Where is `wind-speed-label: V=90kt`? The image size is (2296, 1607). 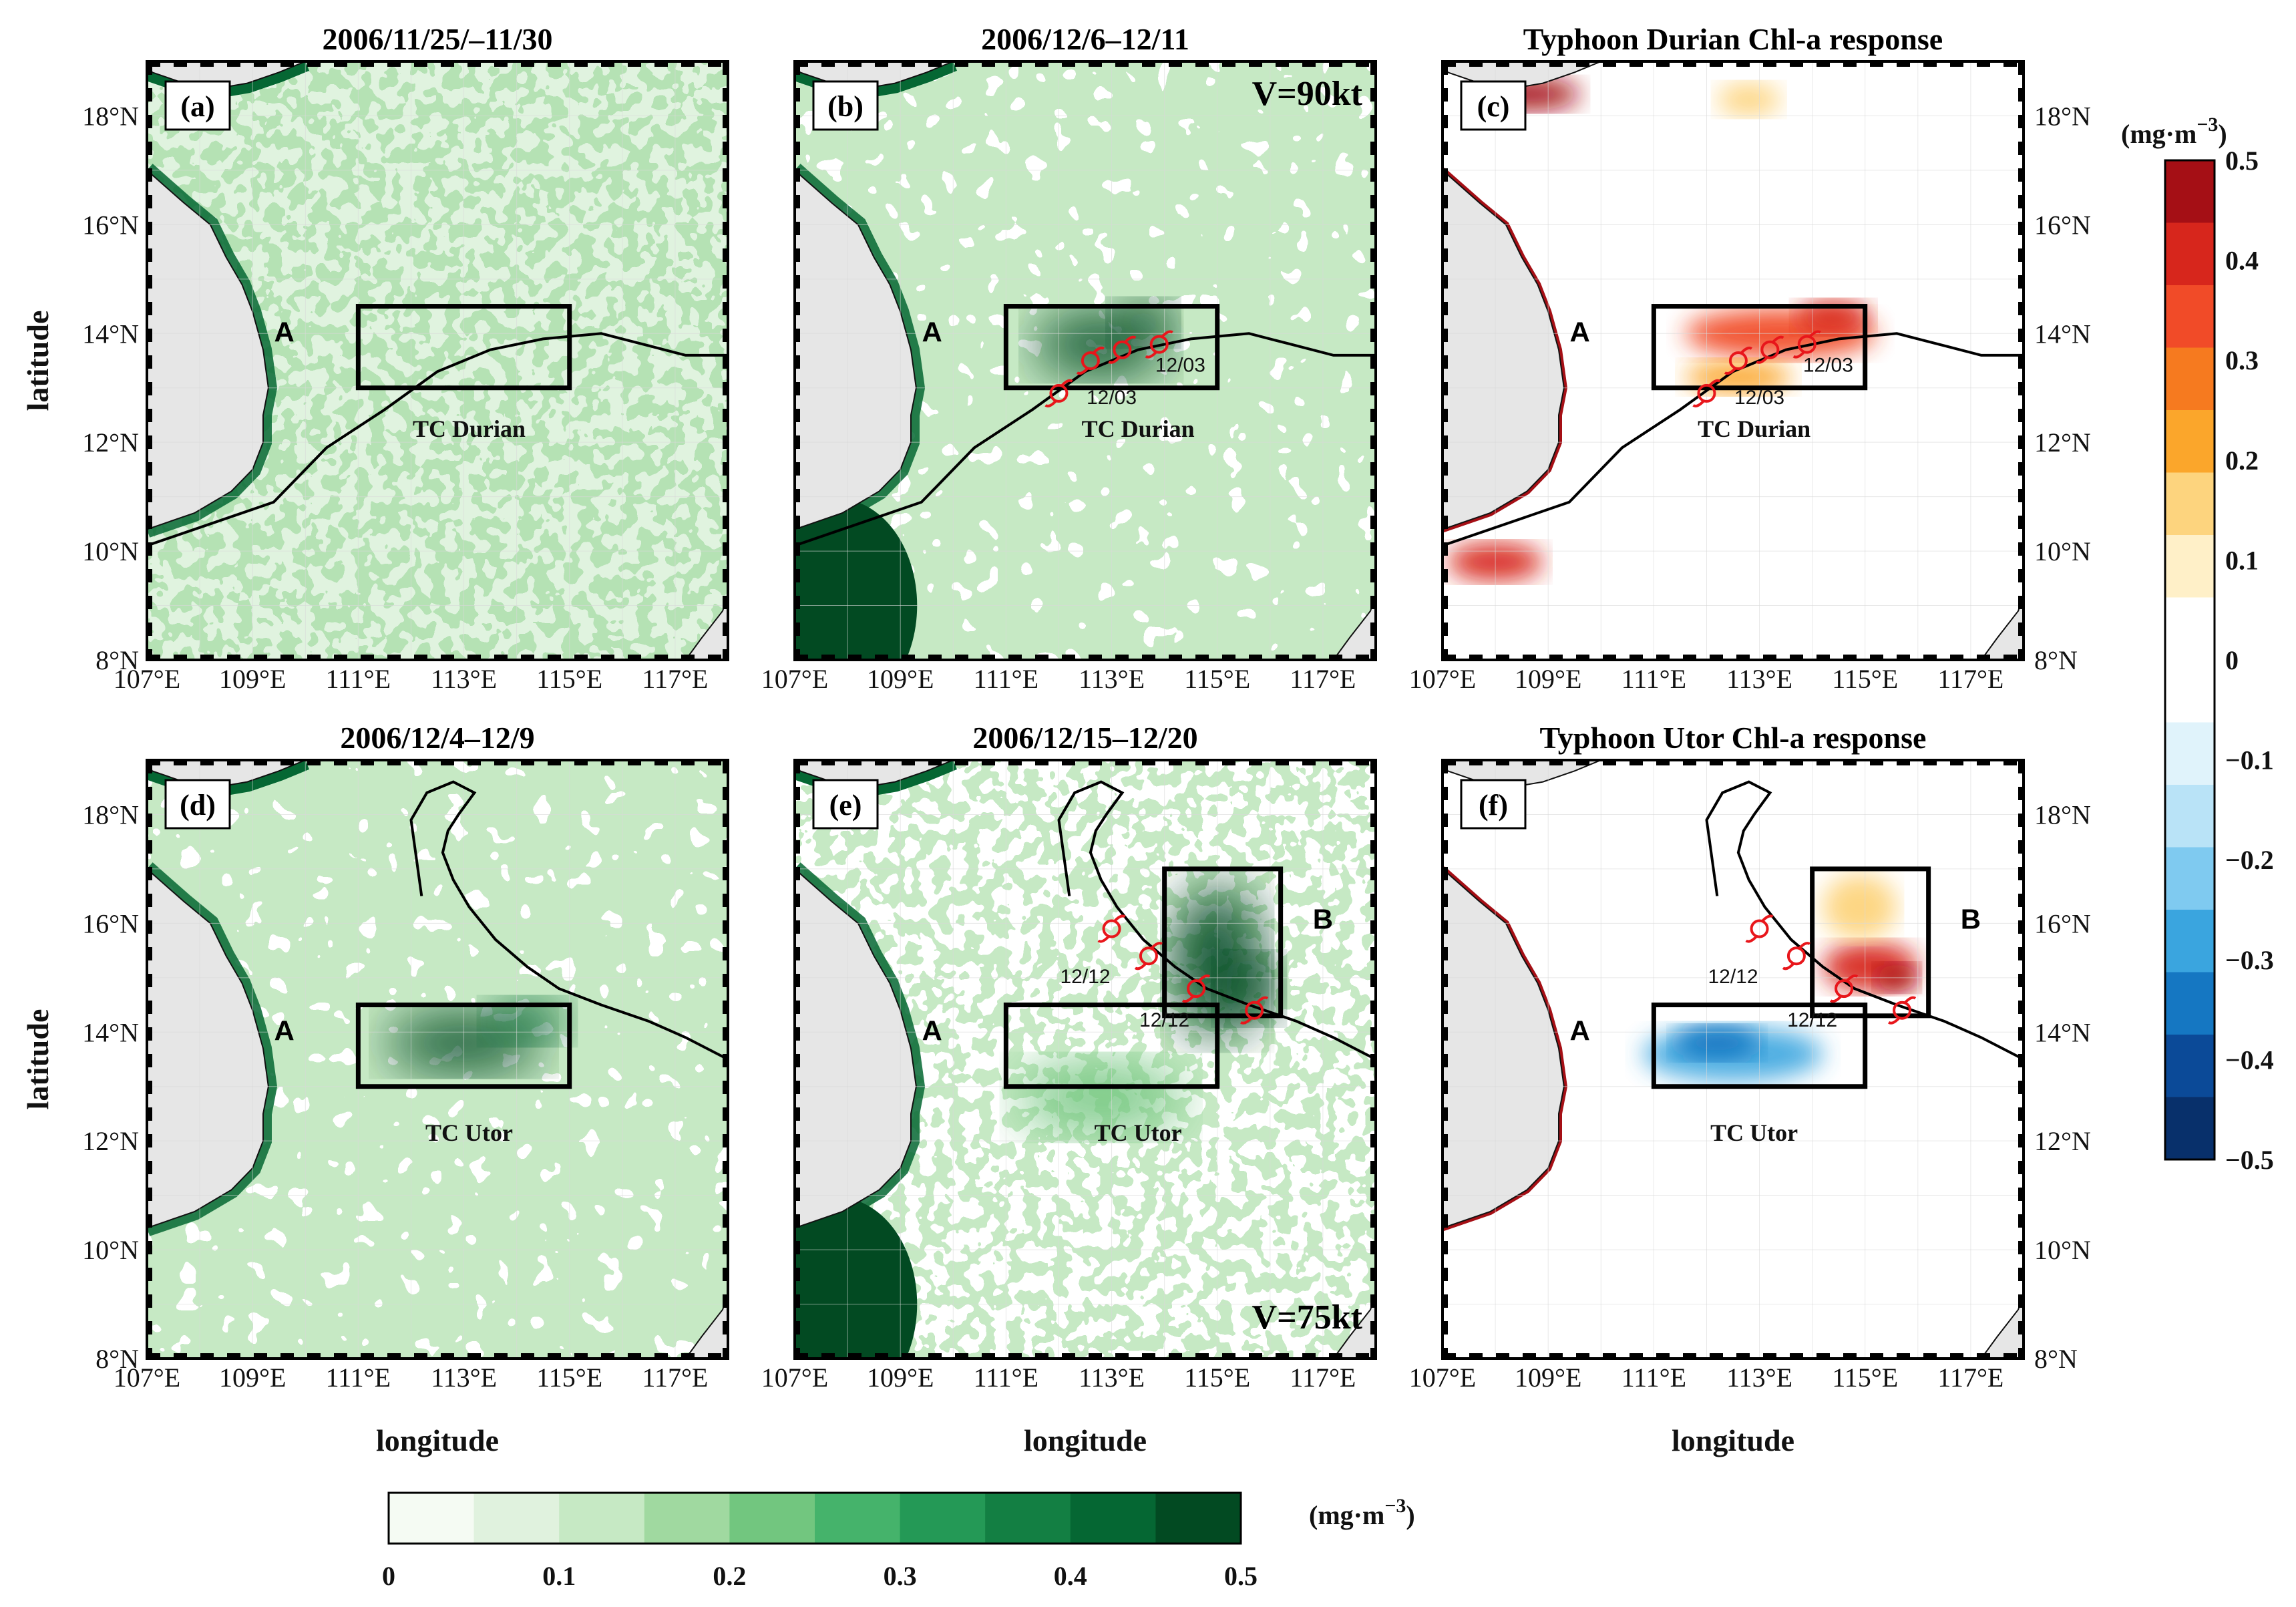
wind-speed-label: V=90kt is located at coordinates (1307, 94).